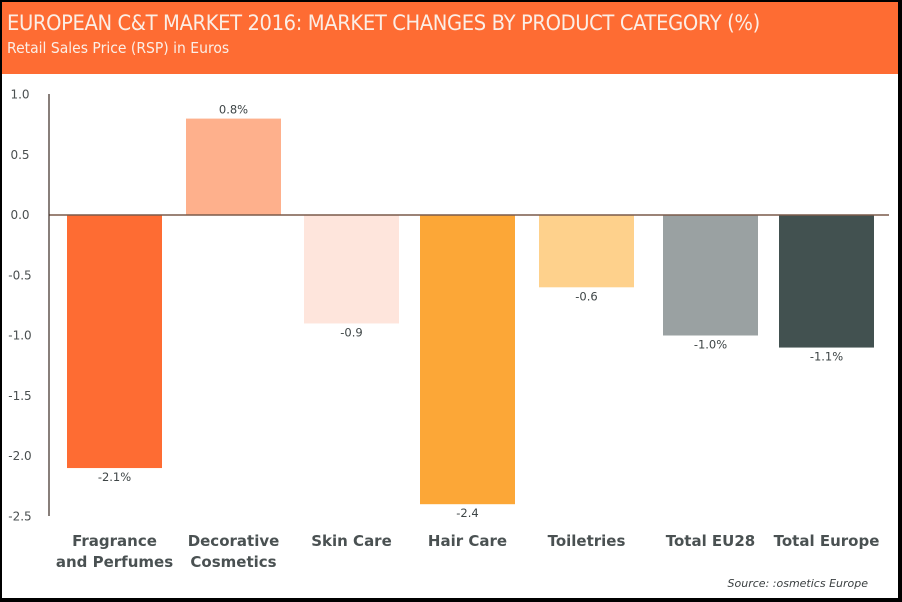 The height and width of the screenshot is (602, 902). What do you see at coordinates (19, 396) in the screenshot?
I see `y-tick-label: -1.5` at bounding box center [19, 396].